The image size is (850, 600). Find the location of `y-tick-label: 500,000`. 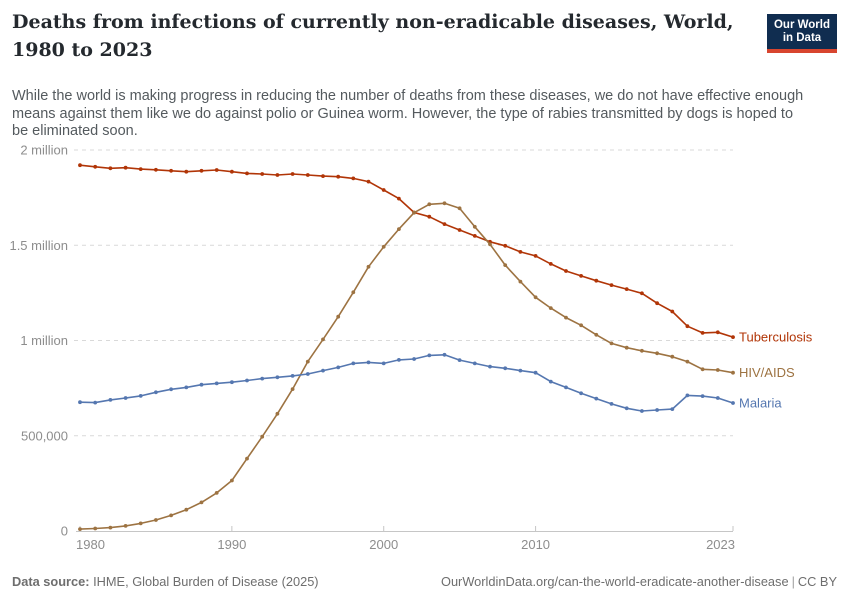

y-tick-label: 500,000 is located at coordinates (44, 435).